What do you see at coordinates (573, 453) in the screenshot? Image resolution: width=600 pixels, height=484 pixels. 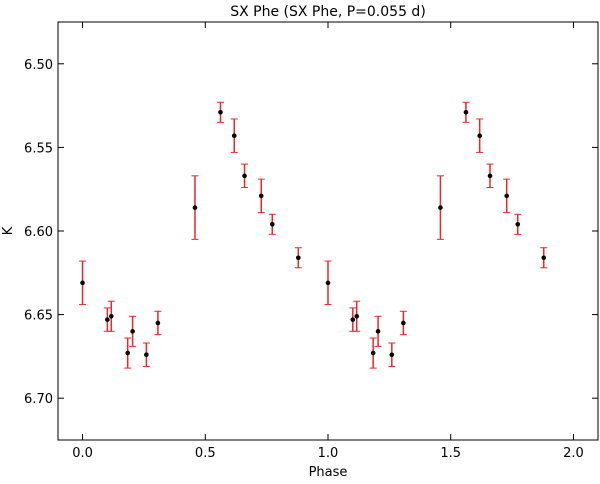 I see `x-tick-label: 2.0` at bounding box center [573, 453].